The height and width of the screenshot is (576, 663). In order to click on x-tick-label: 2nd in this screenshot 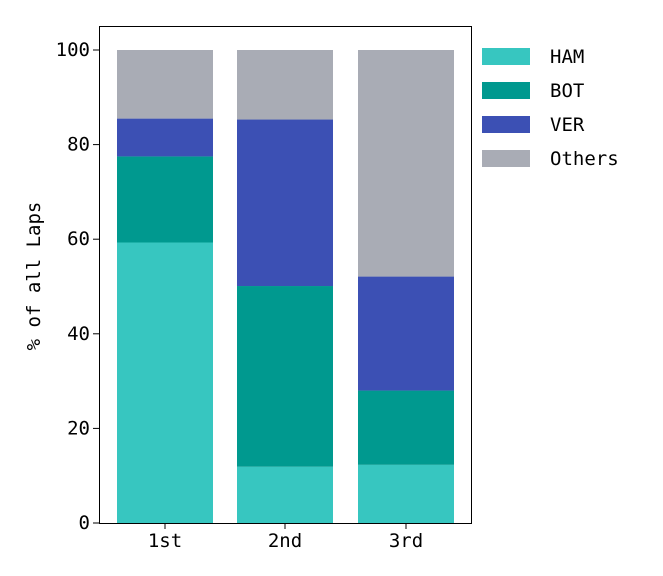, I will do `click(285, 541)`.